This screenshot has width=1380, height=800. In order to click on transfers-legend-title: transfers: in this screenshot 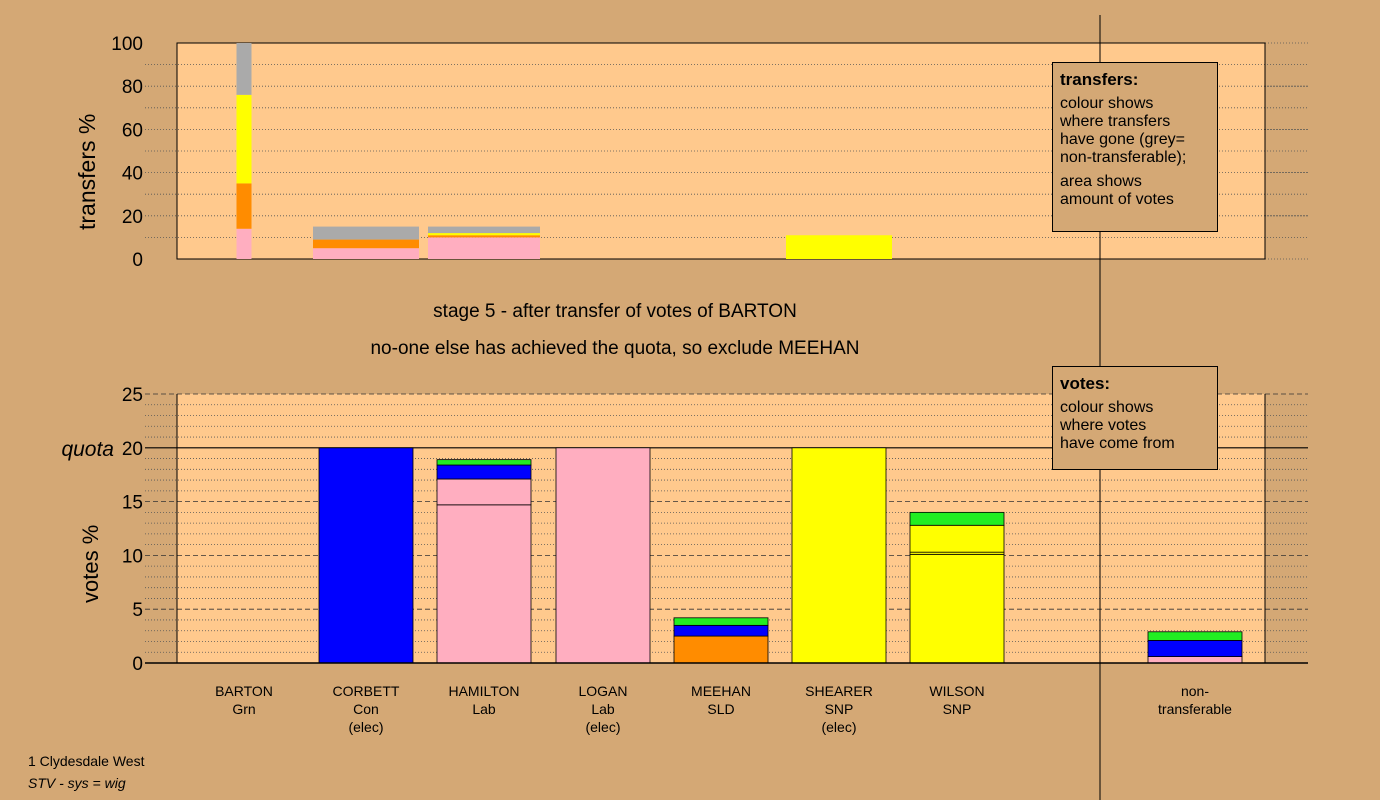, I will do `click(1099, 79)`.